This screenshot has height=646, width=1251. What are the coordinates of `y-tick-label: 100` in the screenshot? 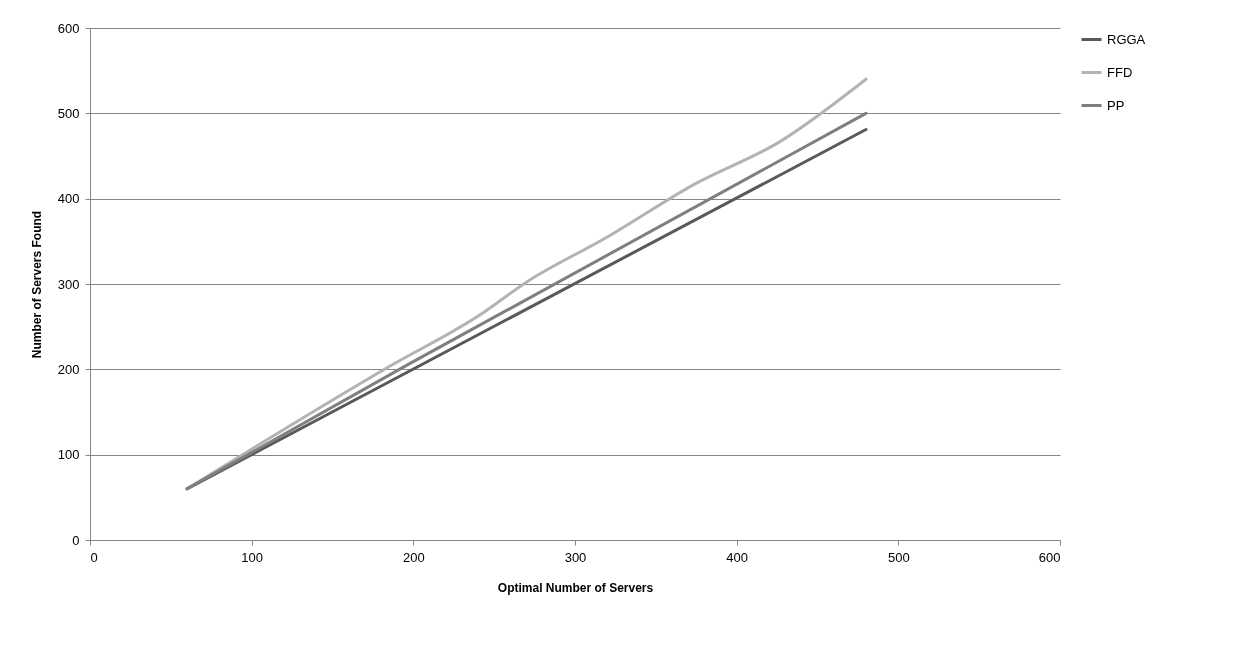 It's located at (68, 455).